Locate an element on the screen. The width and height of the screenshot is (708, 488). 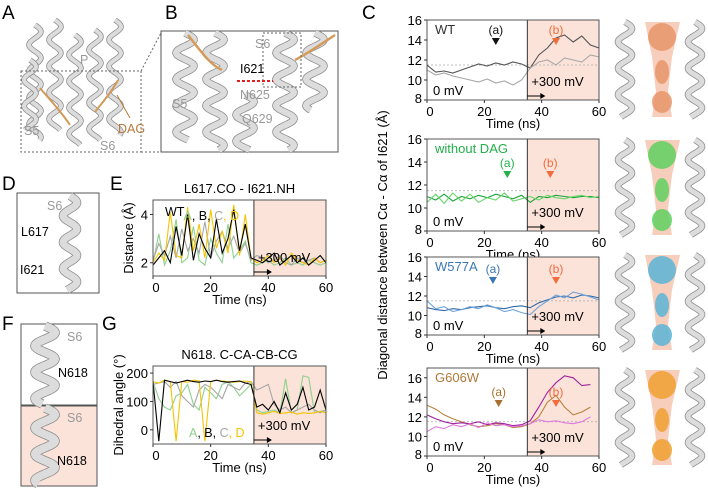
dag-pointer is located at coordinates (123, 106).